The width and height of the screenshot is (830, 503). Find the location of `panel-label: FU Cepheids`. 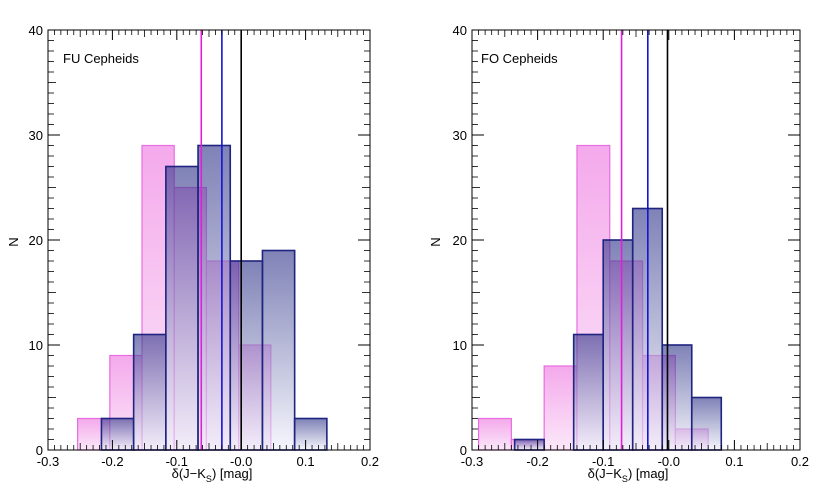

panel-label: FU Cepheids is located at coordinates (101, 58).